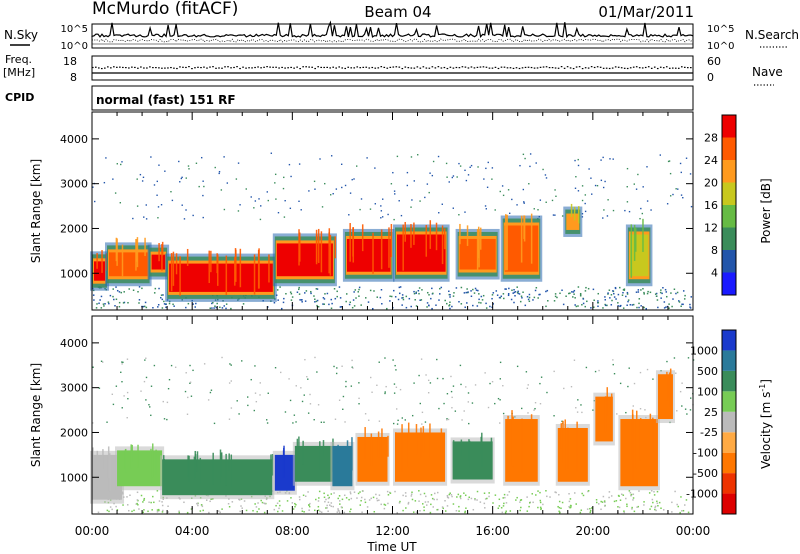 The image size is (800, 554). What do you see at coordinates (74, 388) in the screenshot?
I see `velocity-ytick-label: 3000` at bounding box center [74, 388].